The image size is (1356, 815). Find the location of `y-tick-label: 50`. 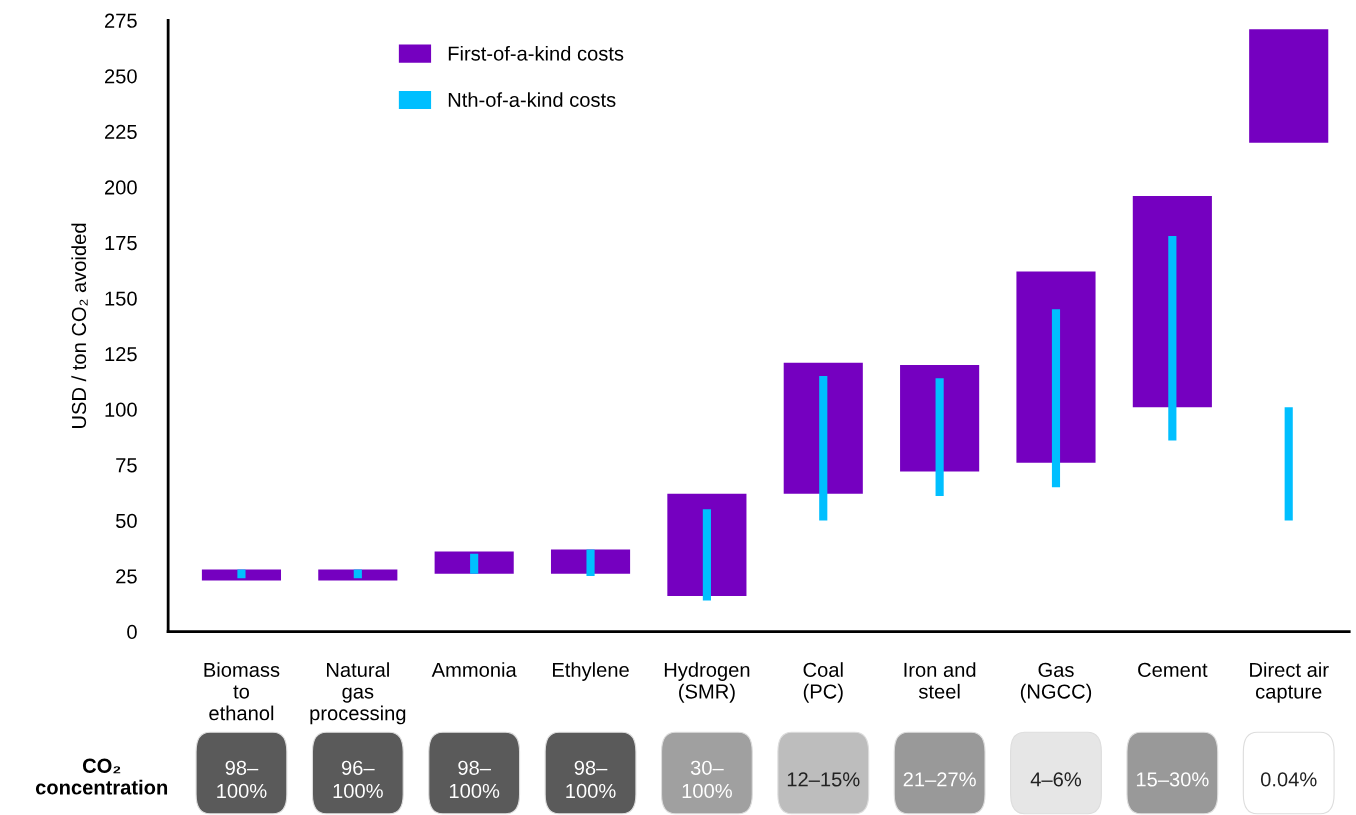

y-tick-label: 50 is located at coordinates (126, 520).